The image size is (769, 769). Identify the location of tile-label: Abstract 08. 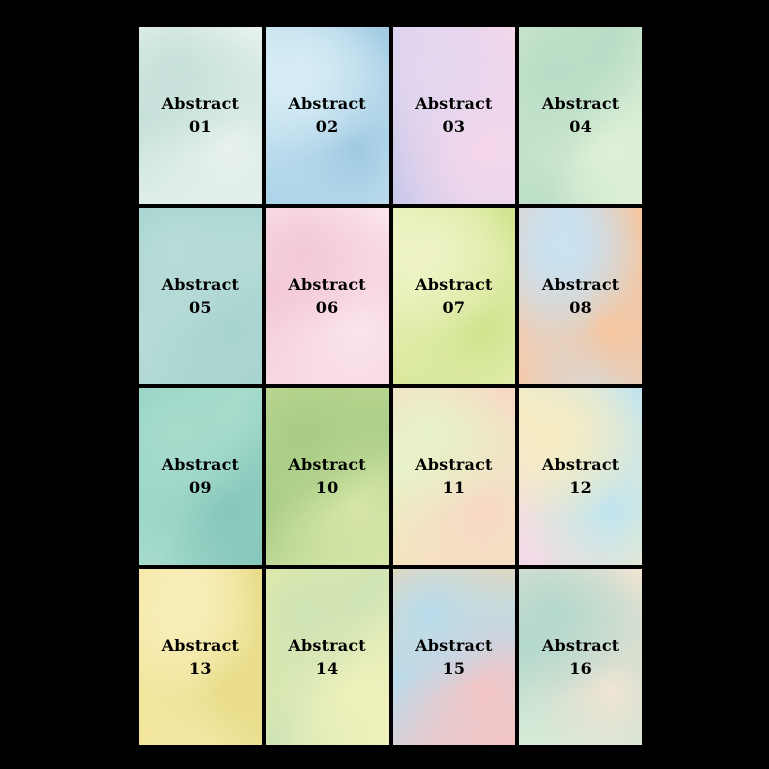
(581, 296).